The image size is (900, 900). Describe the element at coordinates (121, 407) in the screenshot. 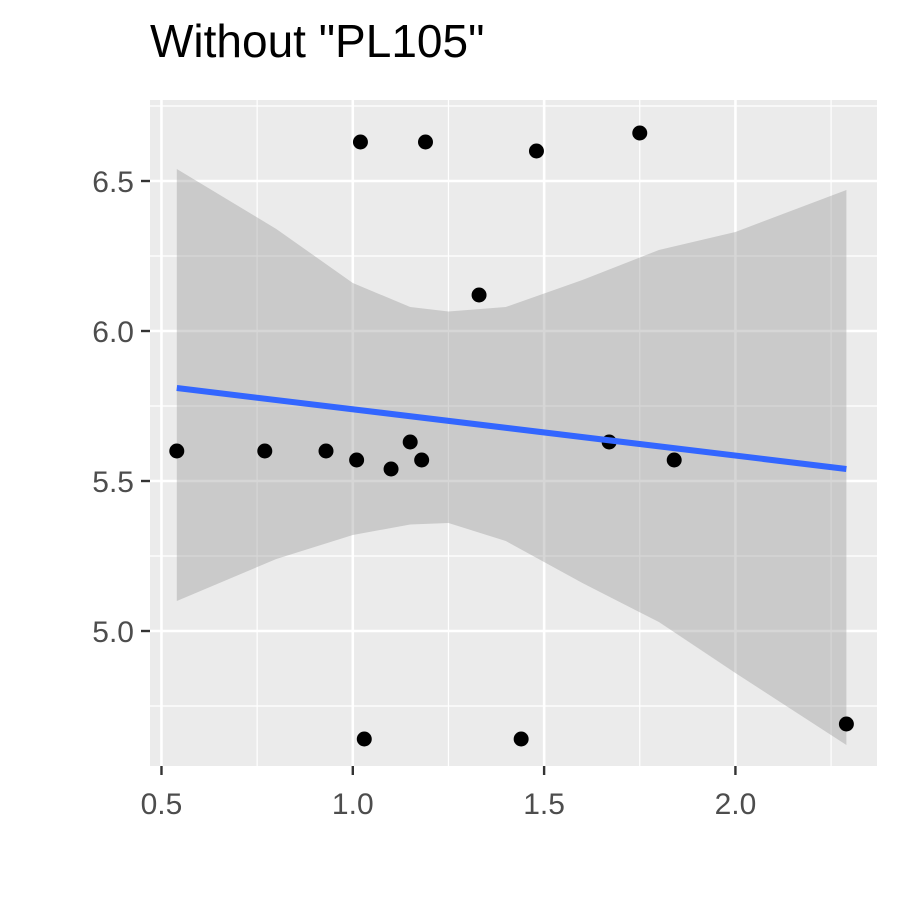

I see `y-axis: 5.0 5.5 6.0 6.5` at that location.